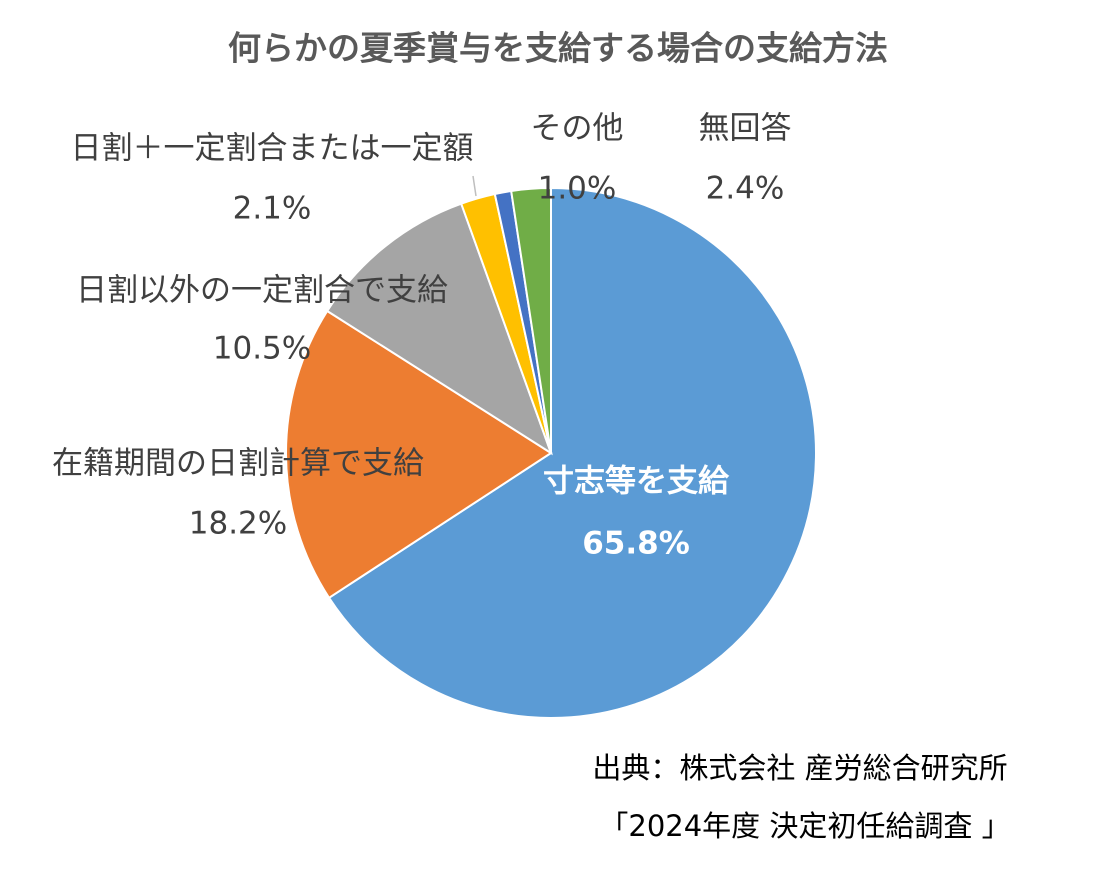 The width and height of the screenshot is (1117, 878). I want to click on slice-label: 無回答, so click(745, 129).